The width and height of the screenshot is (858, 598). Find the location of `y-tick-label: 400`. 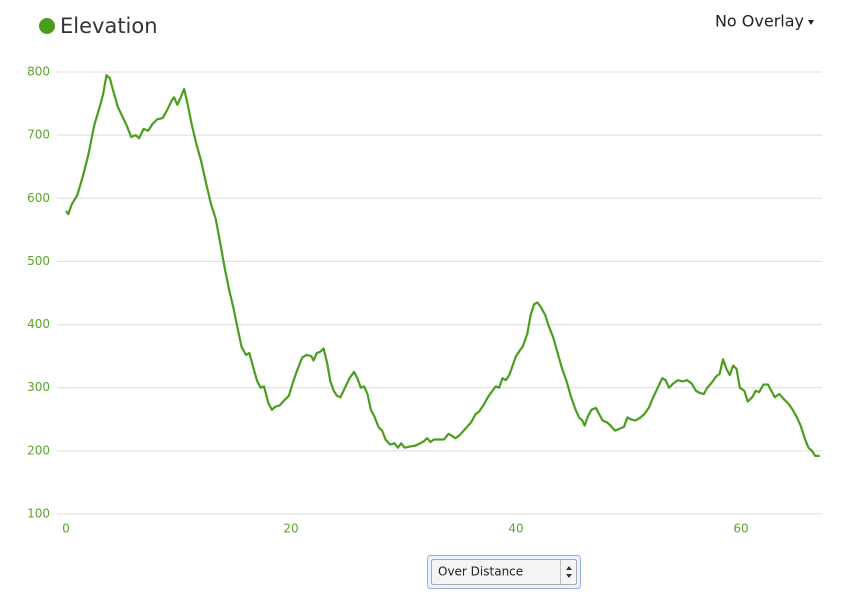

y-tick-label: 400 is located at coordinates (38, 324).